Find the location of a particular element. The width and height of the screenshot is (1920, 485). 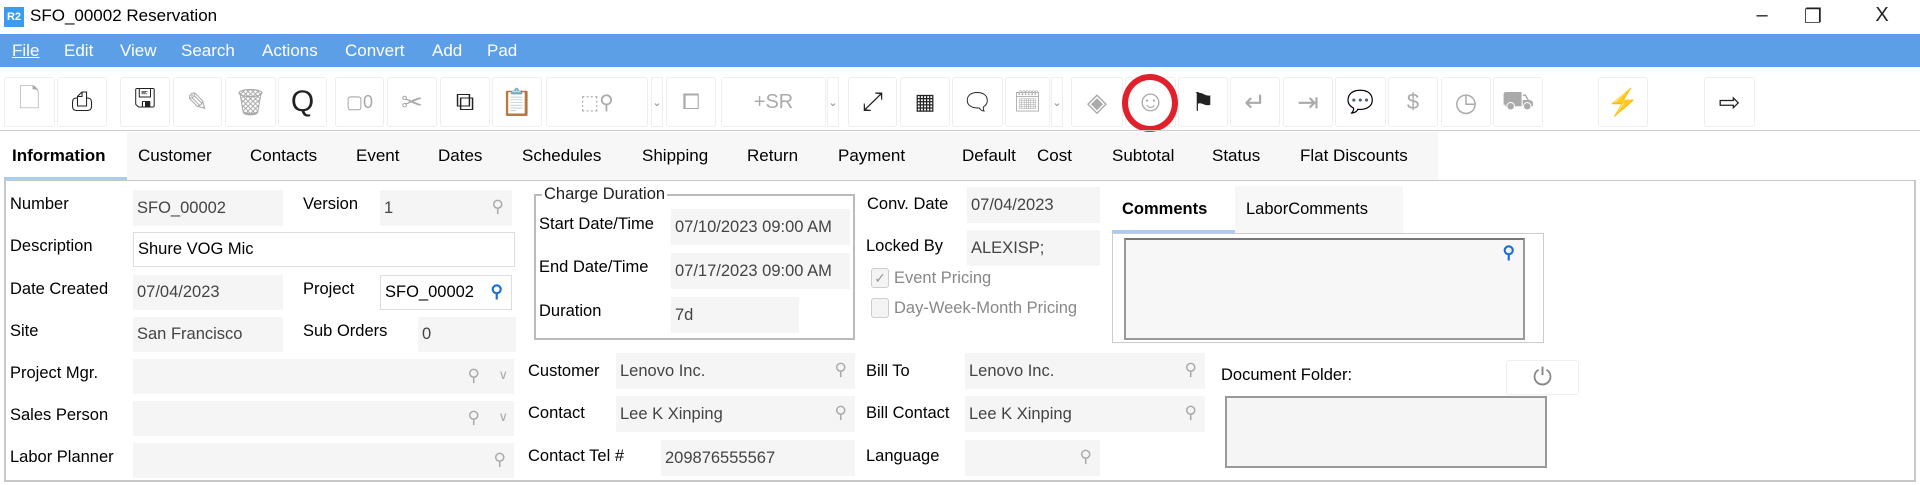

grid-icon: ▦ is located at coordinates (925, 102).